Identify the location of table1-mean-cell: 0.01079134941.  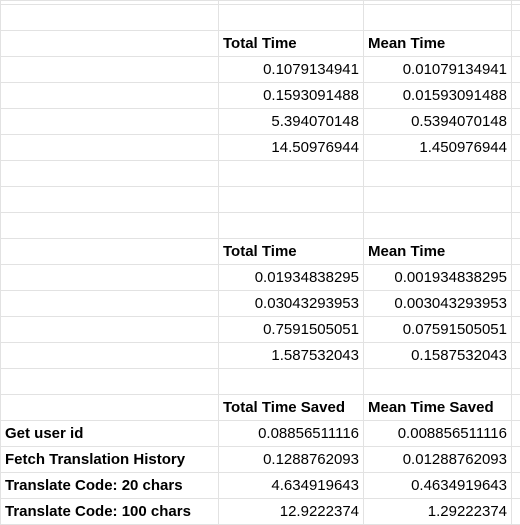
(437, 69).